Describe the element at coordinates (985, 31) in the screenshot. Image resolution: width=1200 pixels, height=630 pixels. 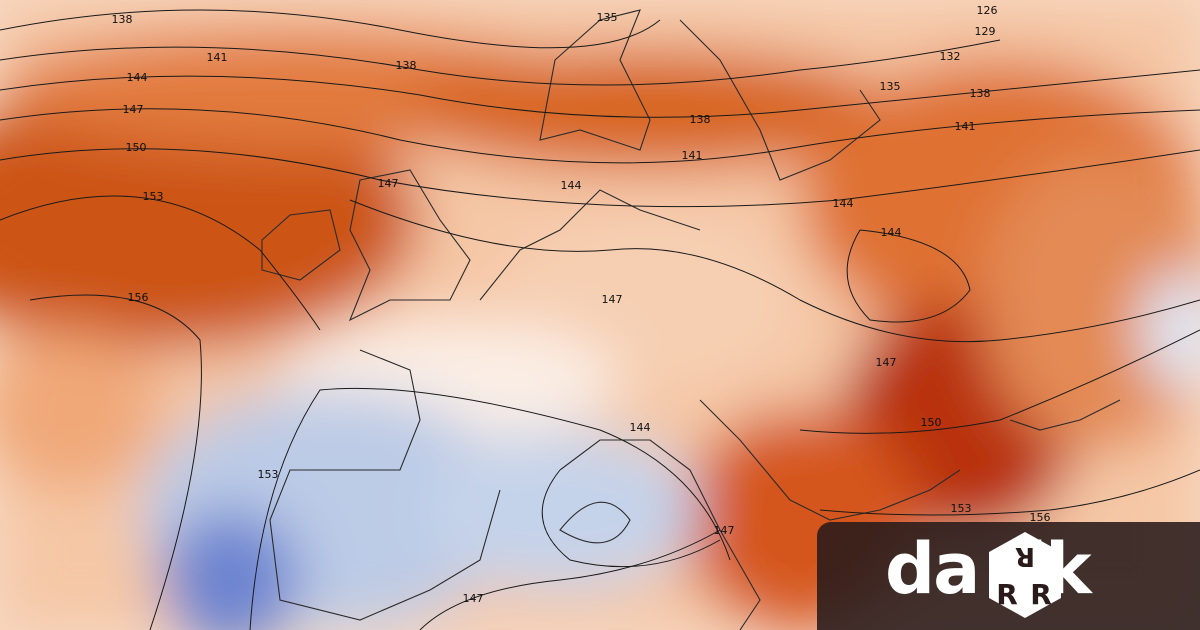
I see `contour-label: 129` at that location.